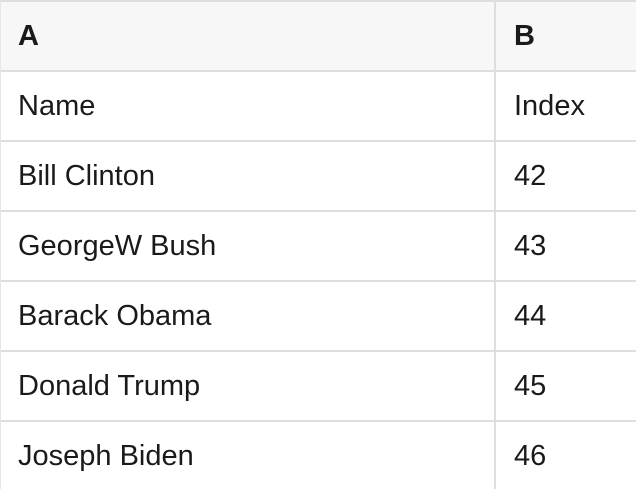  What do you see at coordinates (248, 246) in the screenshot?
I see `table-cell: GeorgeW Bush` at bounding box center [248, 246].